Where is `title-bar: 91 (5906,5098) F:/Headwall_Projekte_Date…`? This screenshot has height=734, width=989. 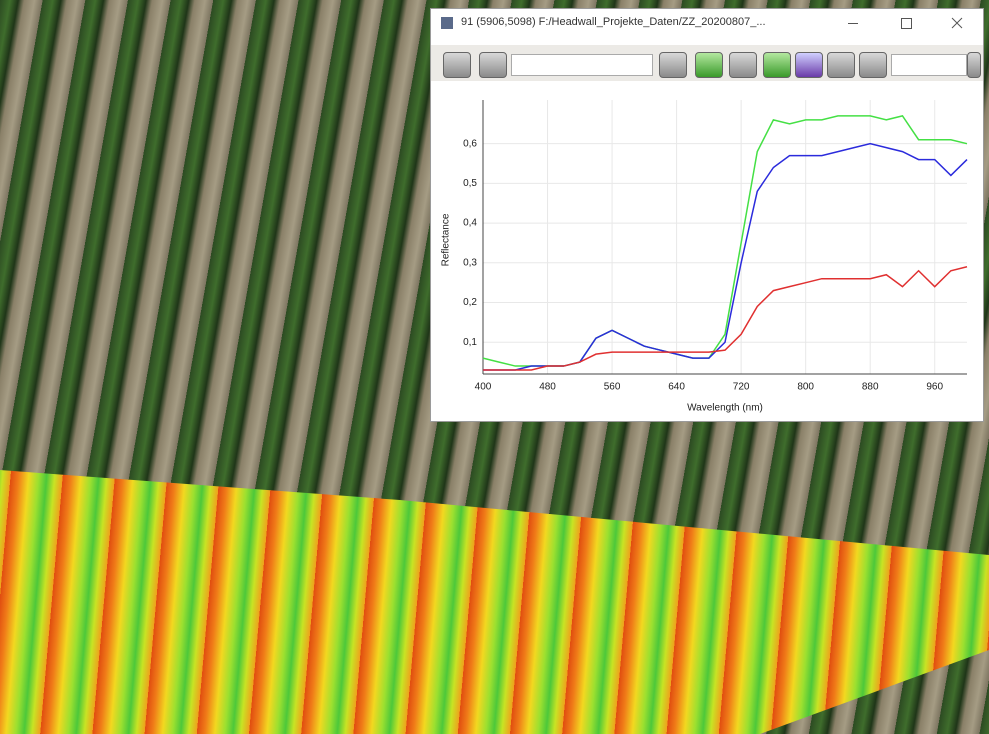
title-bar: 91 (5906,5098) F:/Headwall_Projekte_Date… is located at coordinates (707, 23).